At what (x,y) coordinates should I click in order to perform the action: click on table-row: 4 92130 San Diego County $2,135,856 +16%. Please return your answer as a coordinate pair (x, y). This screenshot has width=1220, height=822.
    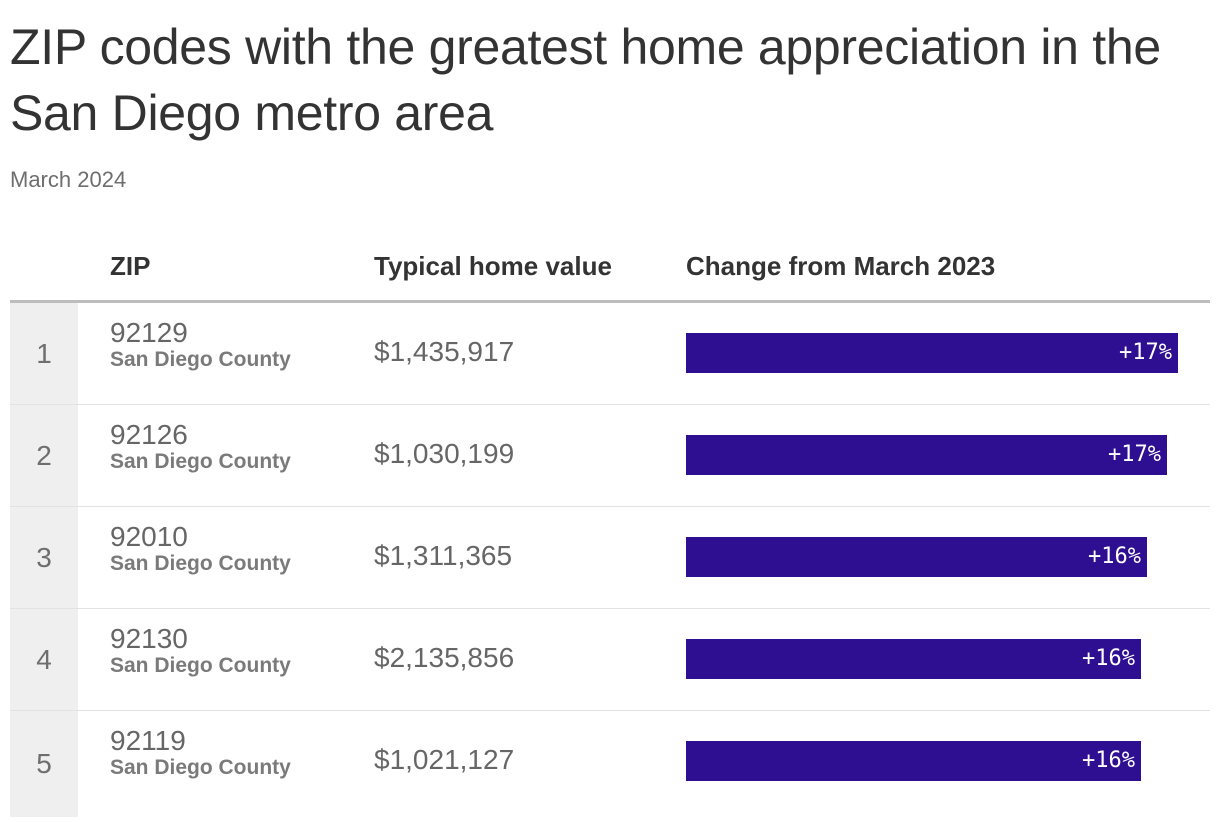
    Looking at the image, I should click on (610, 660).